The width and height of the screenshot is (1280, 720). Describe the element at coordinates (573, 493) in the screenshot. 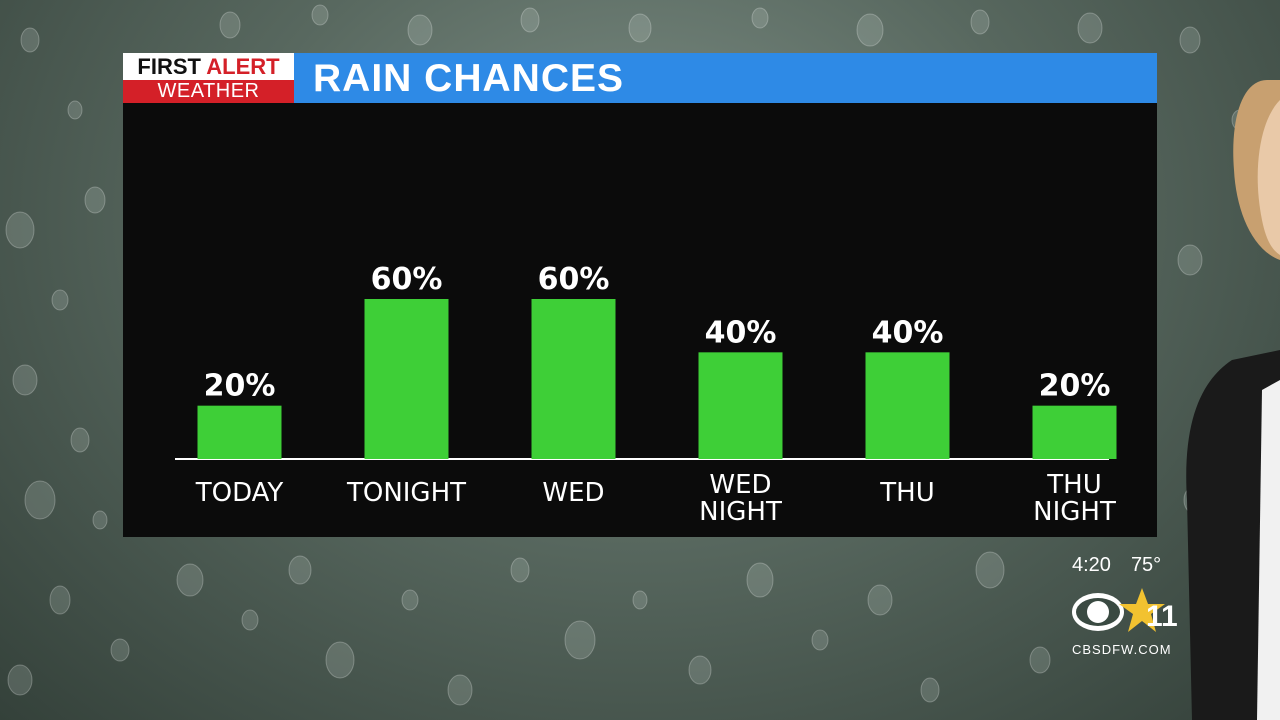

I see `category-label: WED` at that location.